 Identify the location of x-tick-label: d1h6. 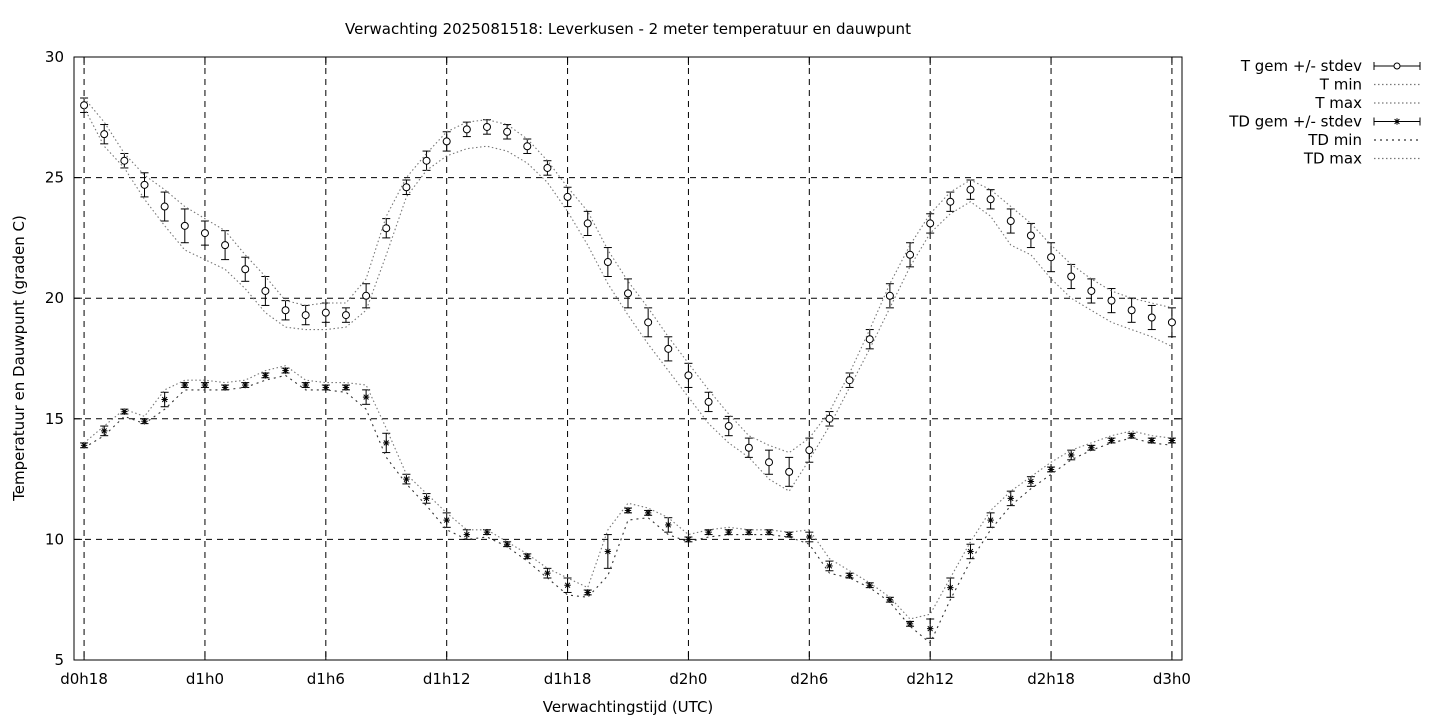
(326, 679).